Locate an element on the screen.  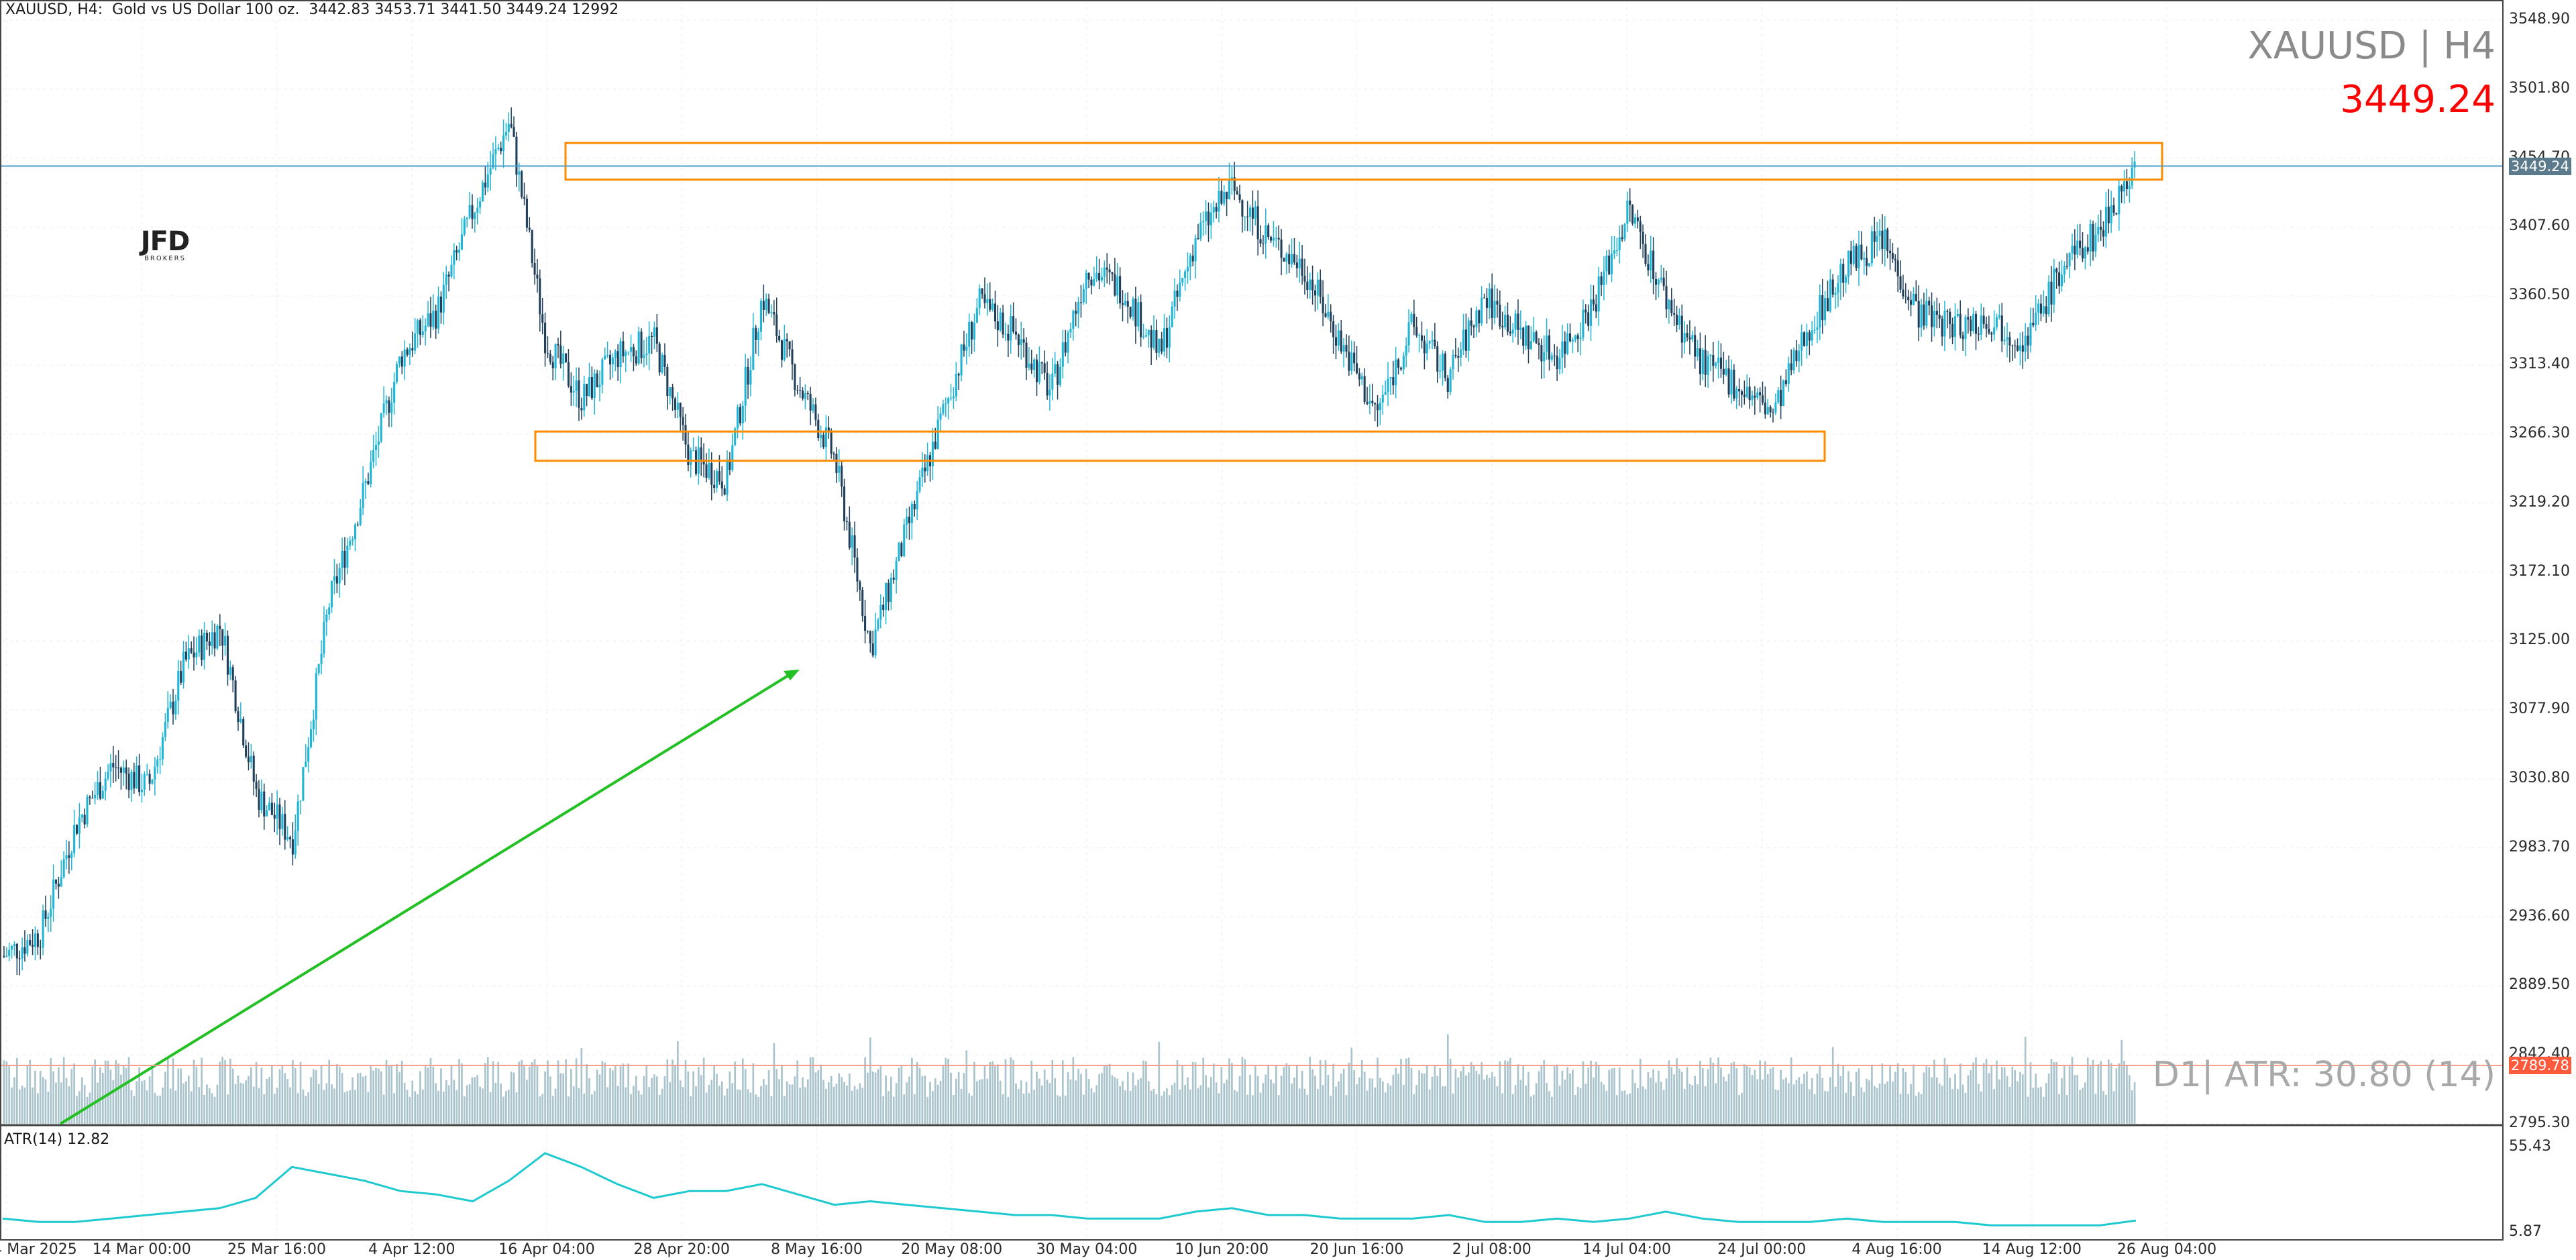
time-tick-label: 20 Jun 16:00 is located at coordinates (1356, 1250).